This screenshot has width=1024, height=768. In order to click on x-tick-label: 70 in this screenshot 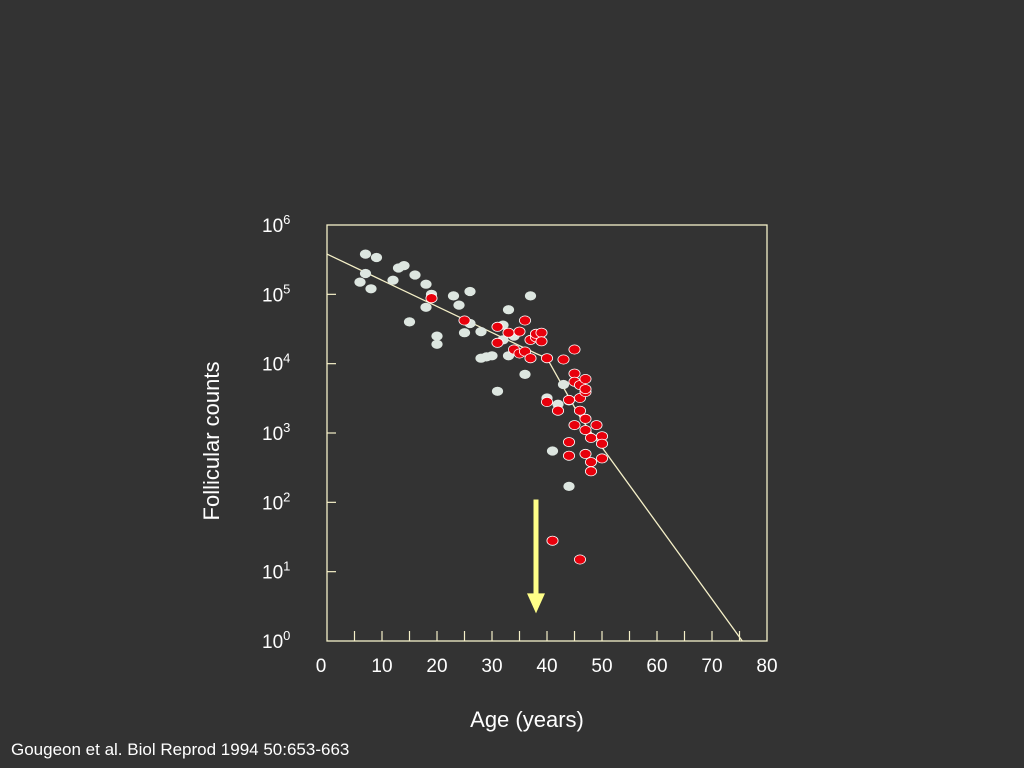, I will do `click(711, 666)`.